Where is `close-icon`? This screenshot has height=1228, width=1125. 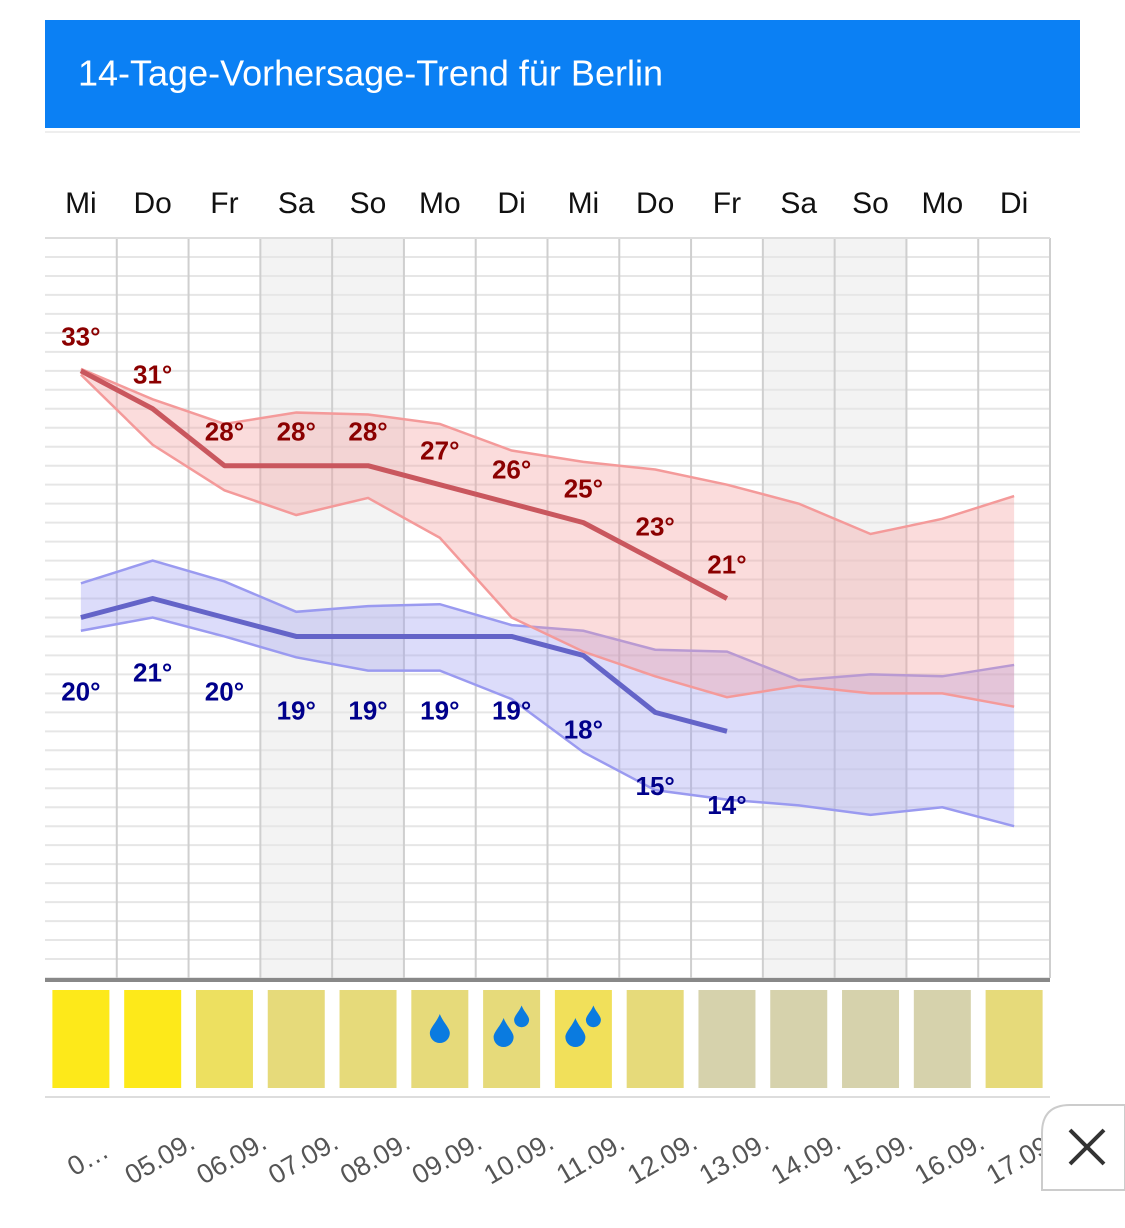 close-icon is located at coordinates (1087, 1147).